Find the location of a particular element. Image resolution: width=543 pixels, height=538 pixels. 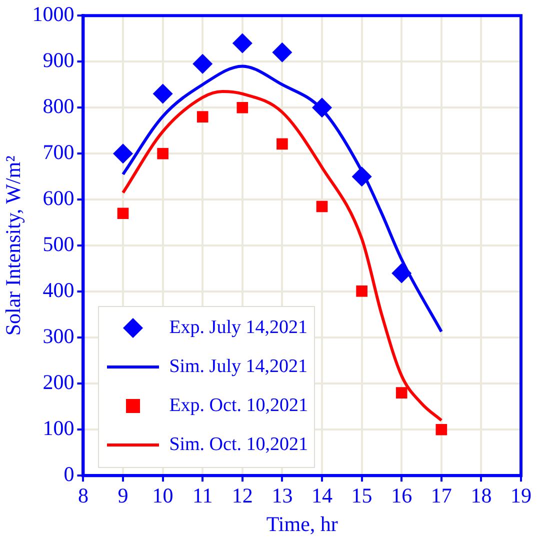

y-tick-label: 800 is located at coordinates (58, 106).